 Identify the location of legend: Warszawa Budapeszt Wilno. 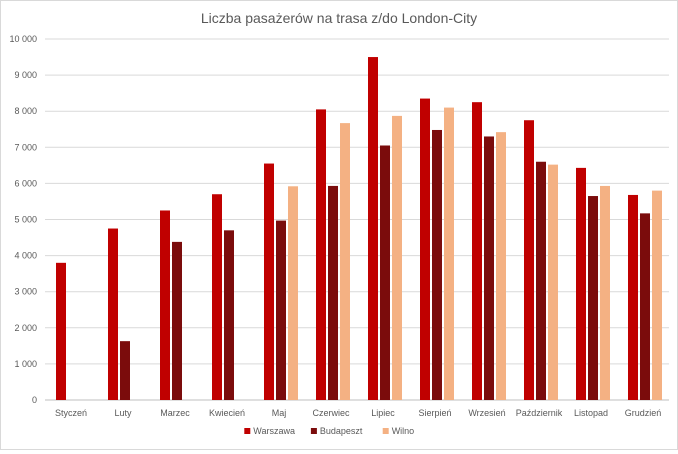
(329, 431).